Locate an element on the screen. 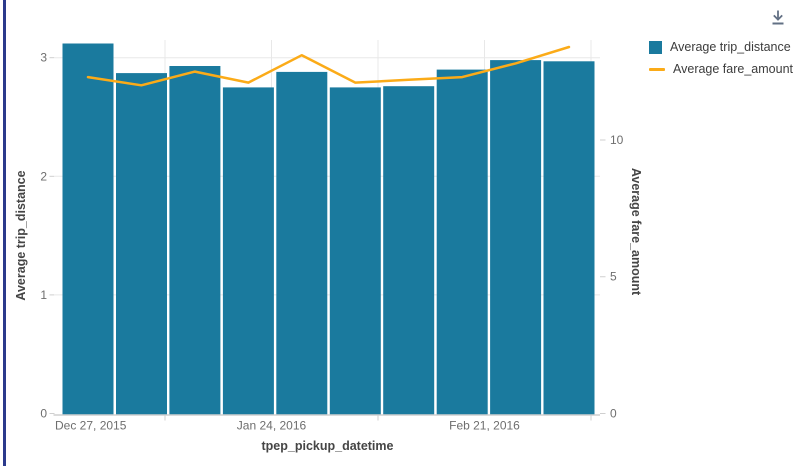 This screenshot has height=466, width=800. x-axis-title: tpep_pickup_datetime is located at coordinates (328, 446).